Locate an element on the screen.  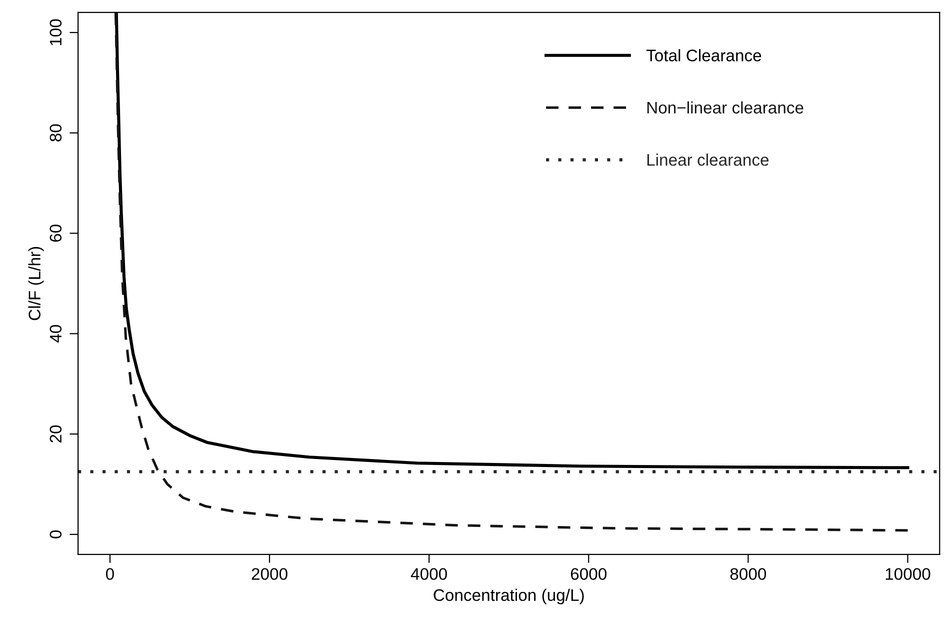
y-tick-label: 100 is located at coordinates (56, 32).